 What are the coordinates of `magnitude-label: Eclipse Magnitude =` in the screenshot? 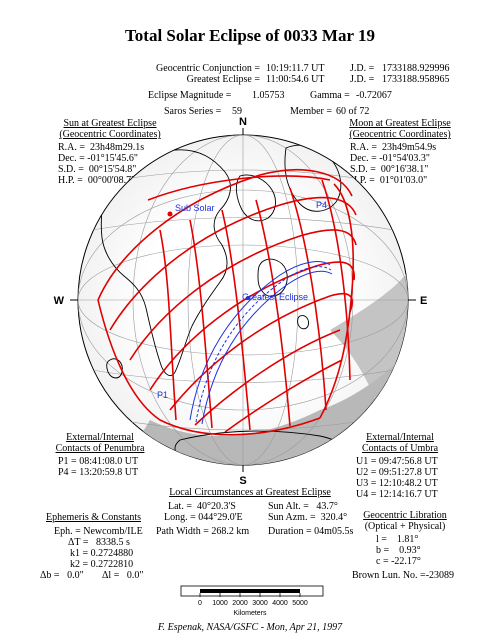 It's located at (190, 95).